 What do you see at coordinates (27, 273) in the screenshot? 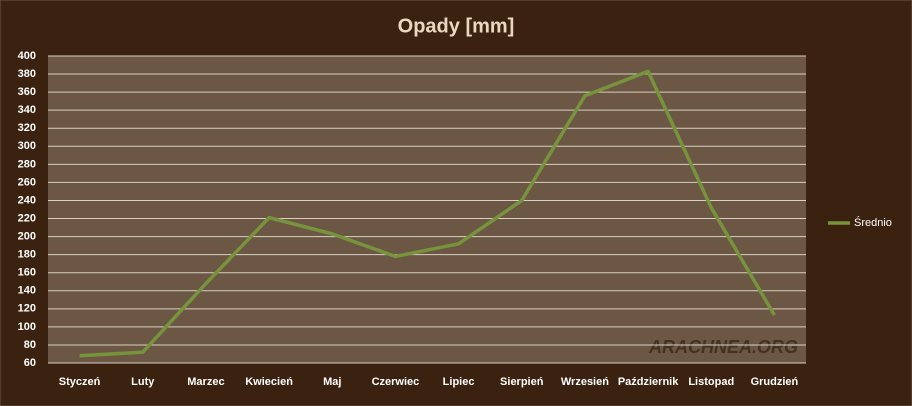
I see `y-tick-label: 160` at bounding box center [27, 273].